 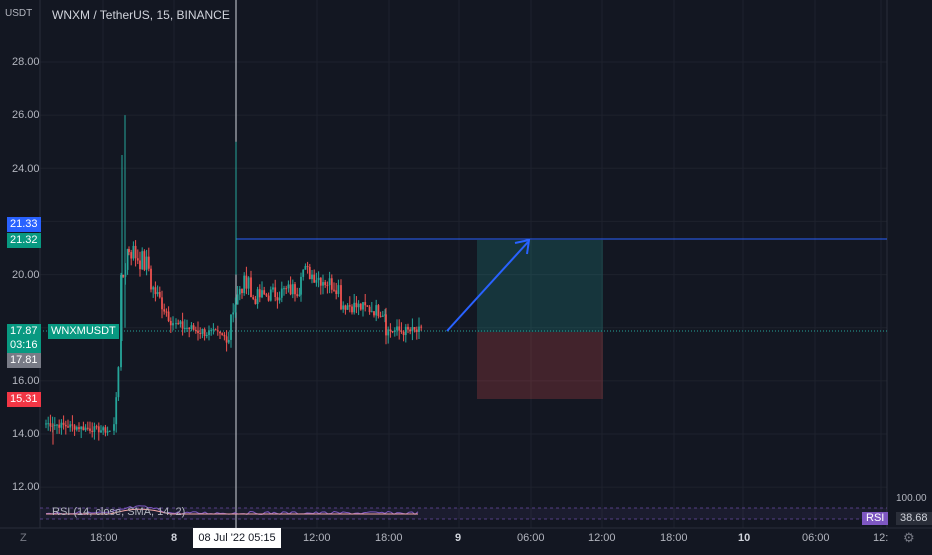 I want to click on trend-arrow-head, so click(x=522, y=246).